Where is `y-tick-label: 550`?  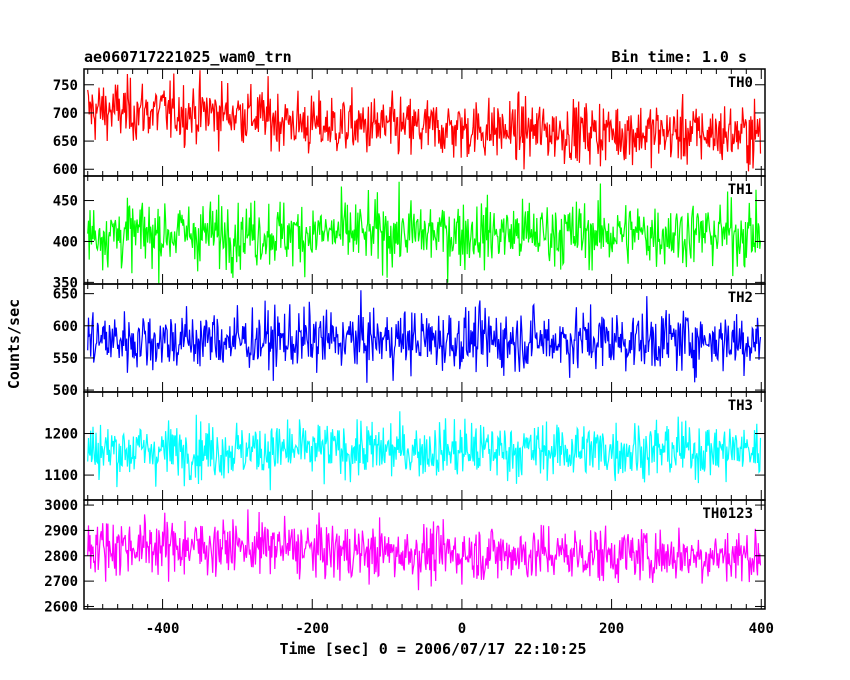
y-tick-label: 550 is located at coordinates (65, 359).